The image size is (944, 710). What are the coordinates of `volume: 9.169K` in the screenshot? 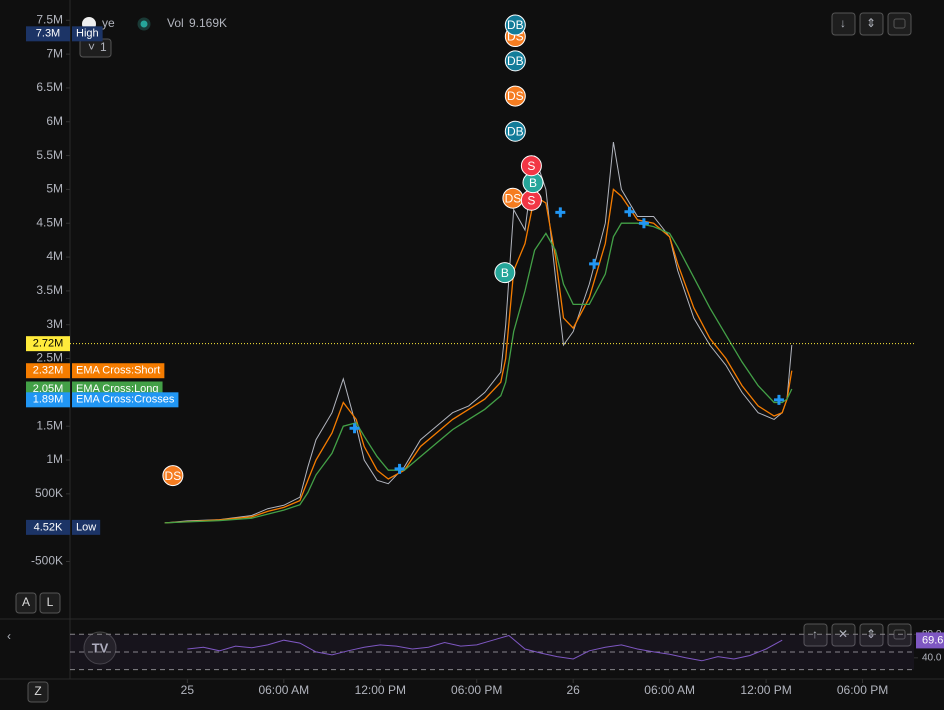 It's located at (208, 23).